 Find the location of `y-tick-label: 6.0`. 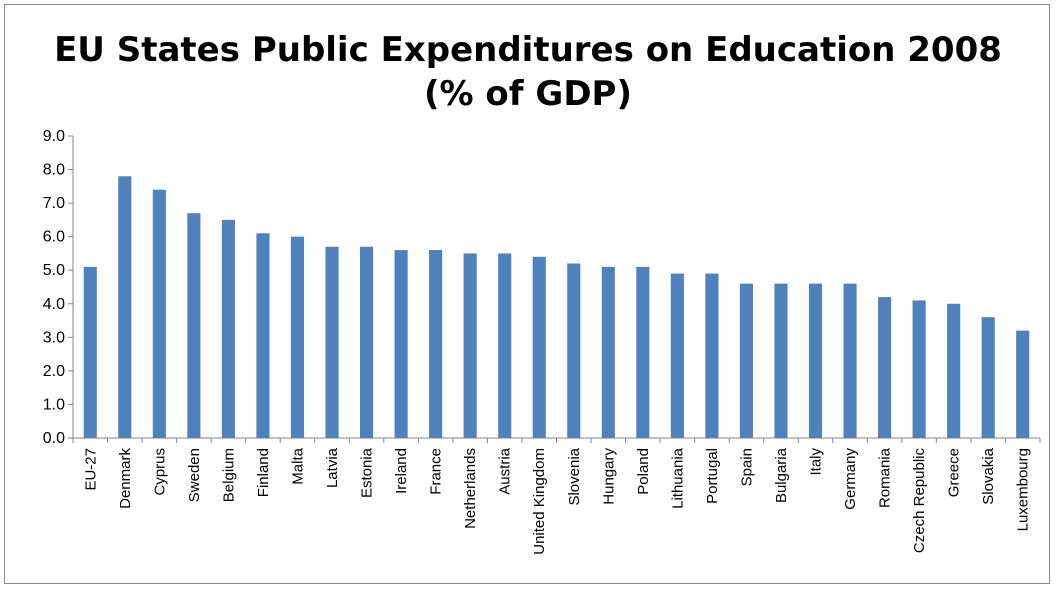

y-tick-label: 6.0 is located at coordinates (54, 237).